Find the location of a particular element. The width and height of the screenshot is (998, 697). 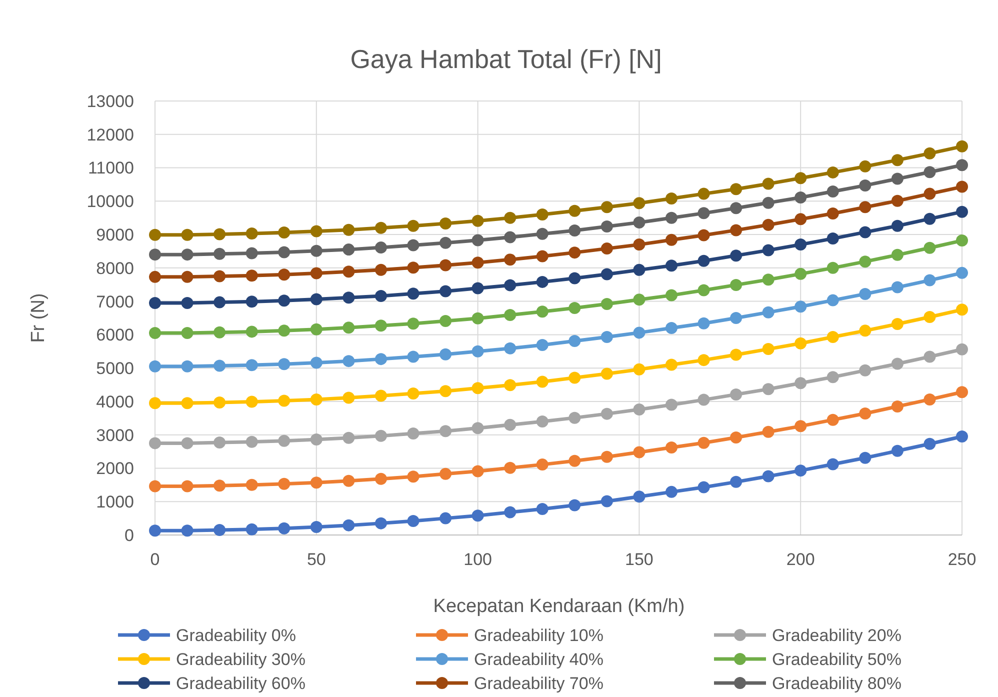

legend-label: Gradeability 40% is located at coordinates (539, 659).